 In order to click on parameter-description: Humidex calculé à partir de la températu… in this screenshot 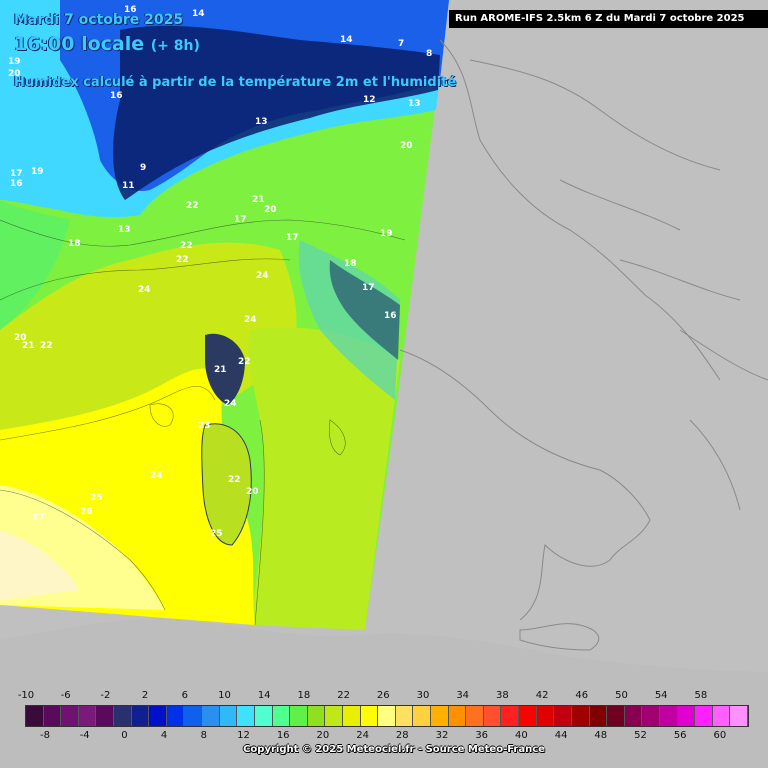, I will do `click(235, 82)`.